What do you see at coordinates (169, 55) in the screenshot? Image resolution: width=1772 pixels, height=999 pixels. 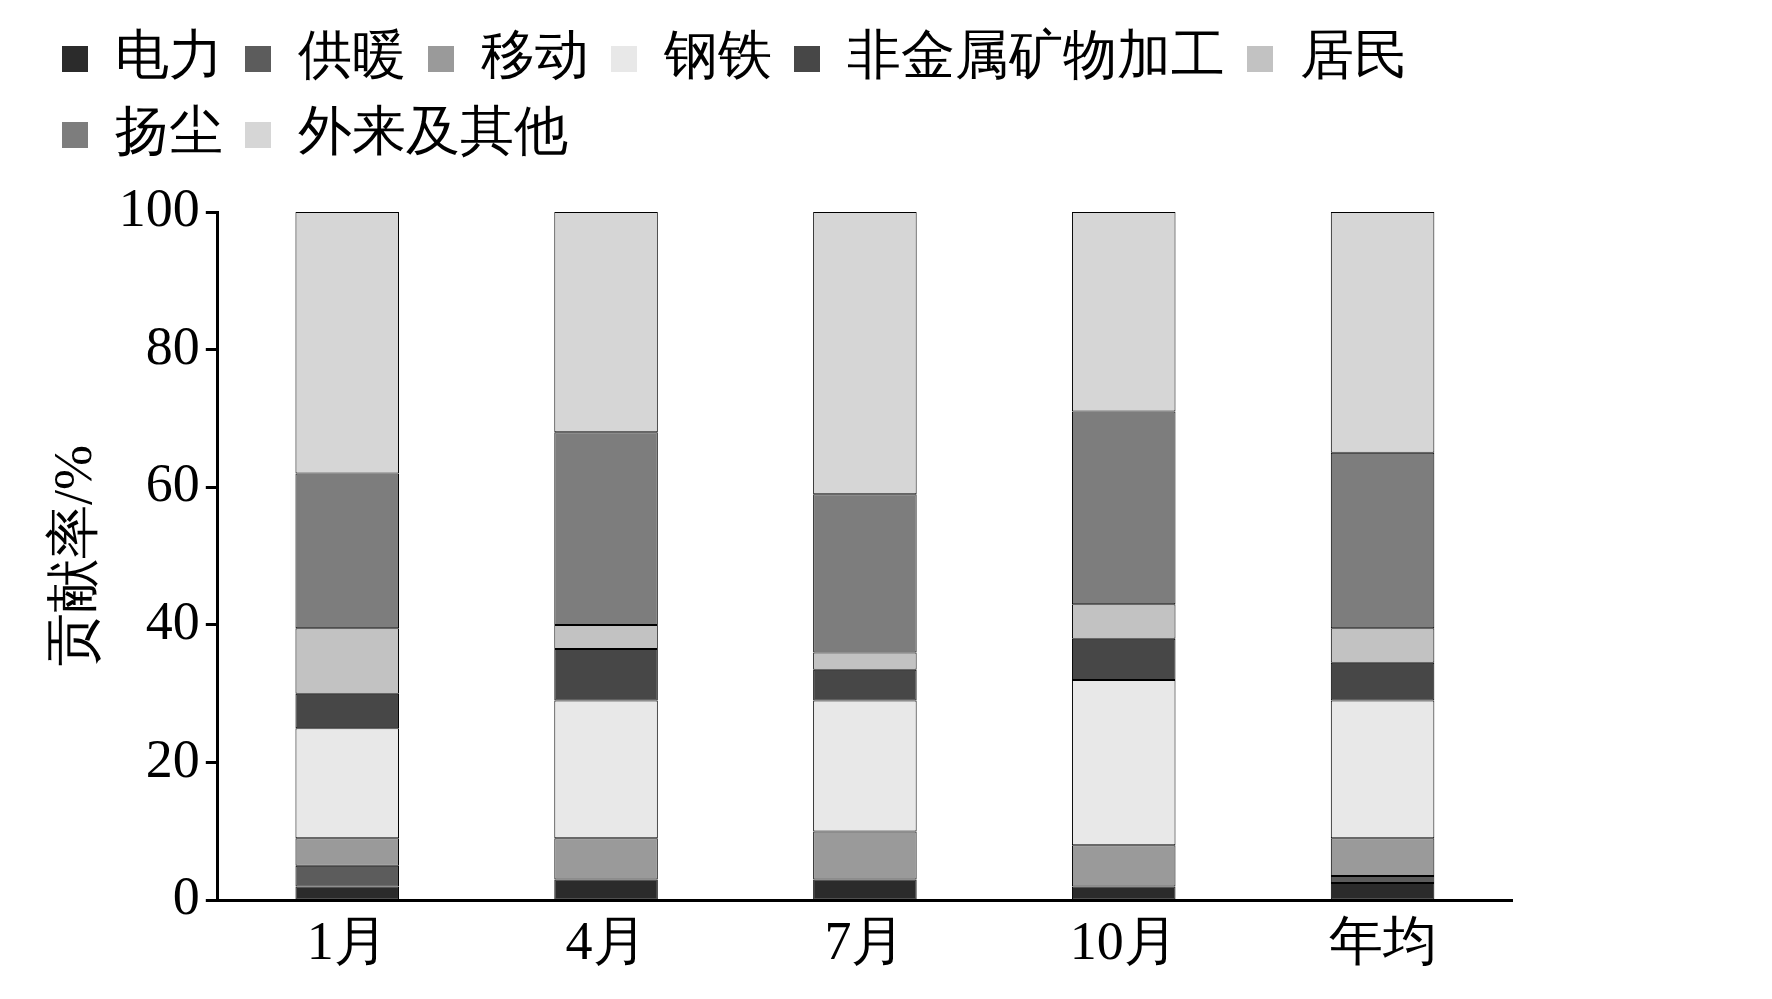 I see `legend-label: 电力` at bounding box center [169, 55].